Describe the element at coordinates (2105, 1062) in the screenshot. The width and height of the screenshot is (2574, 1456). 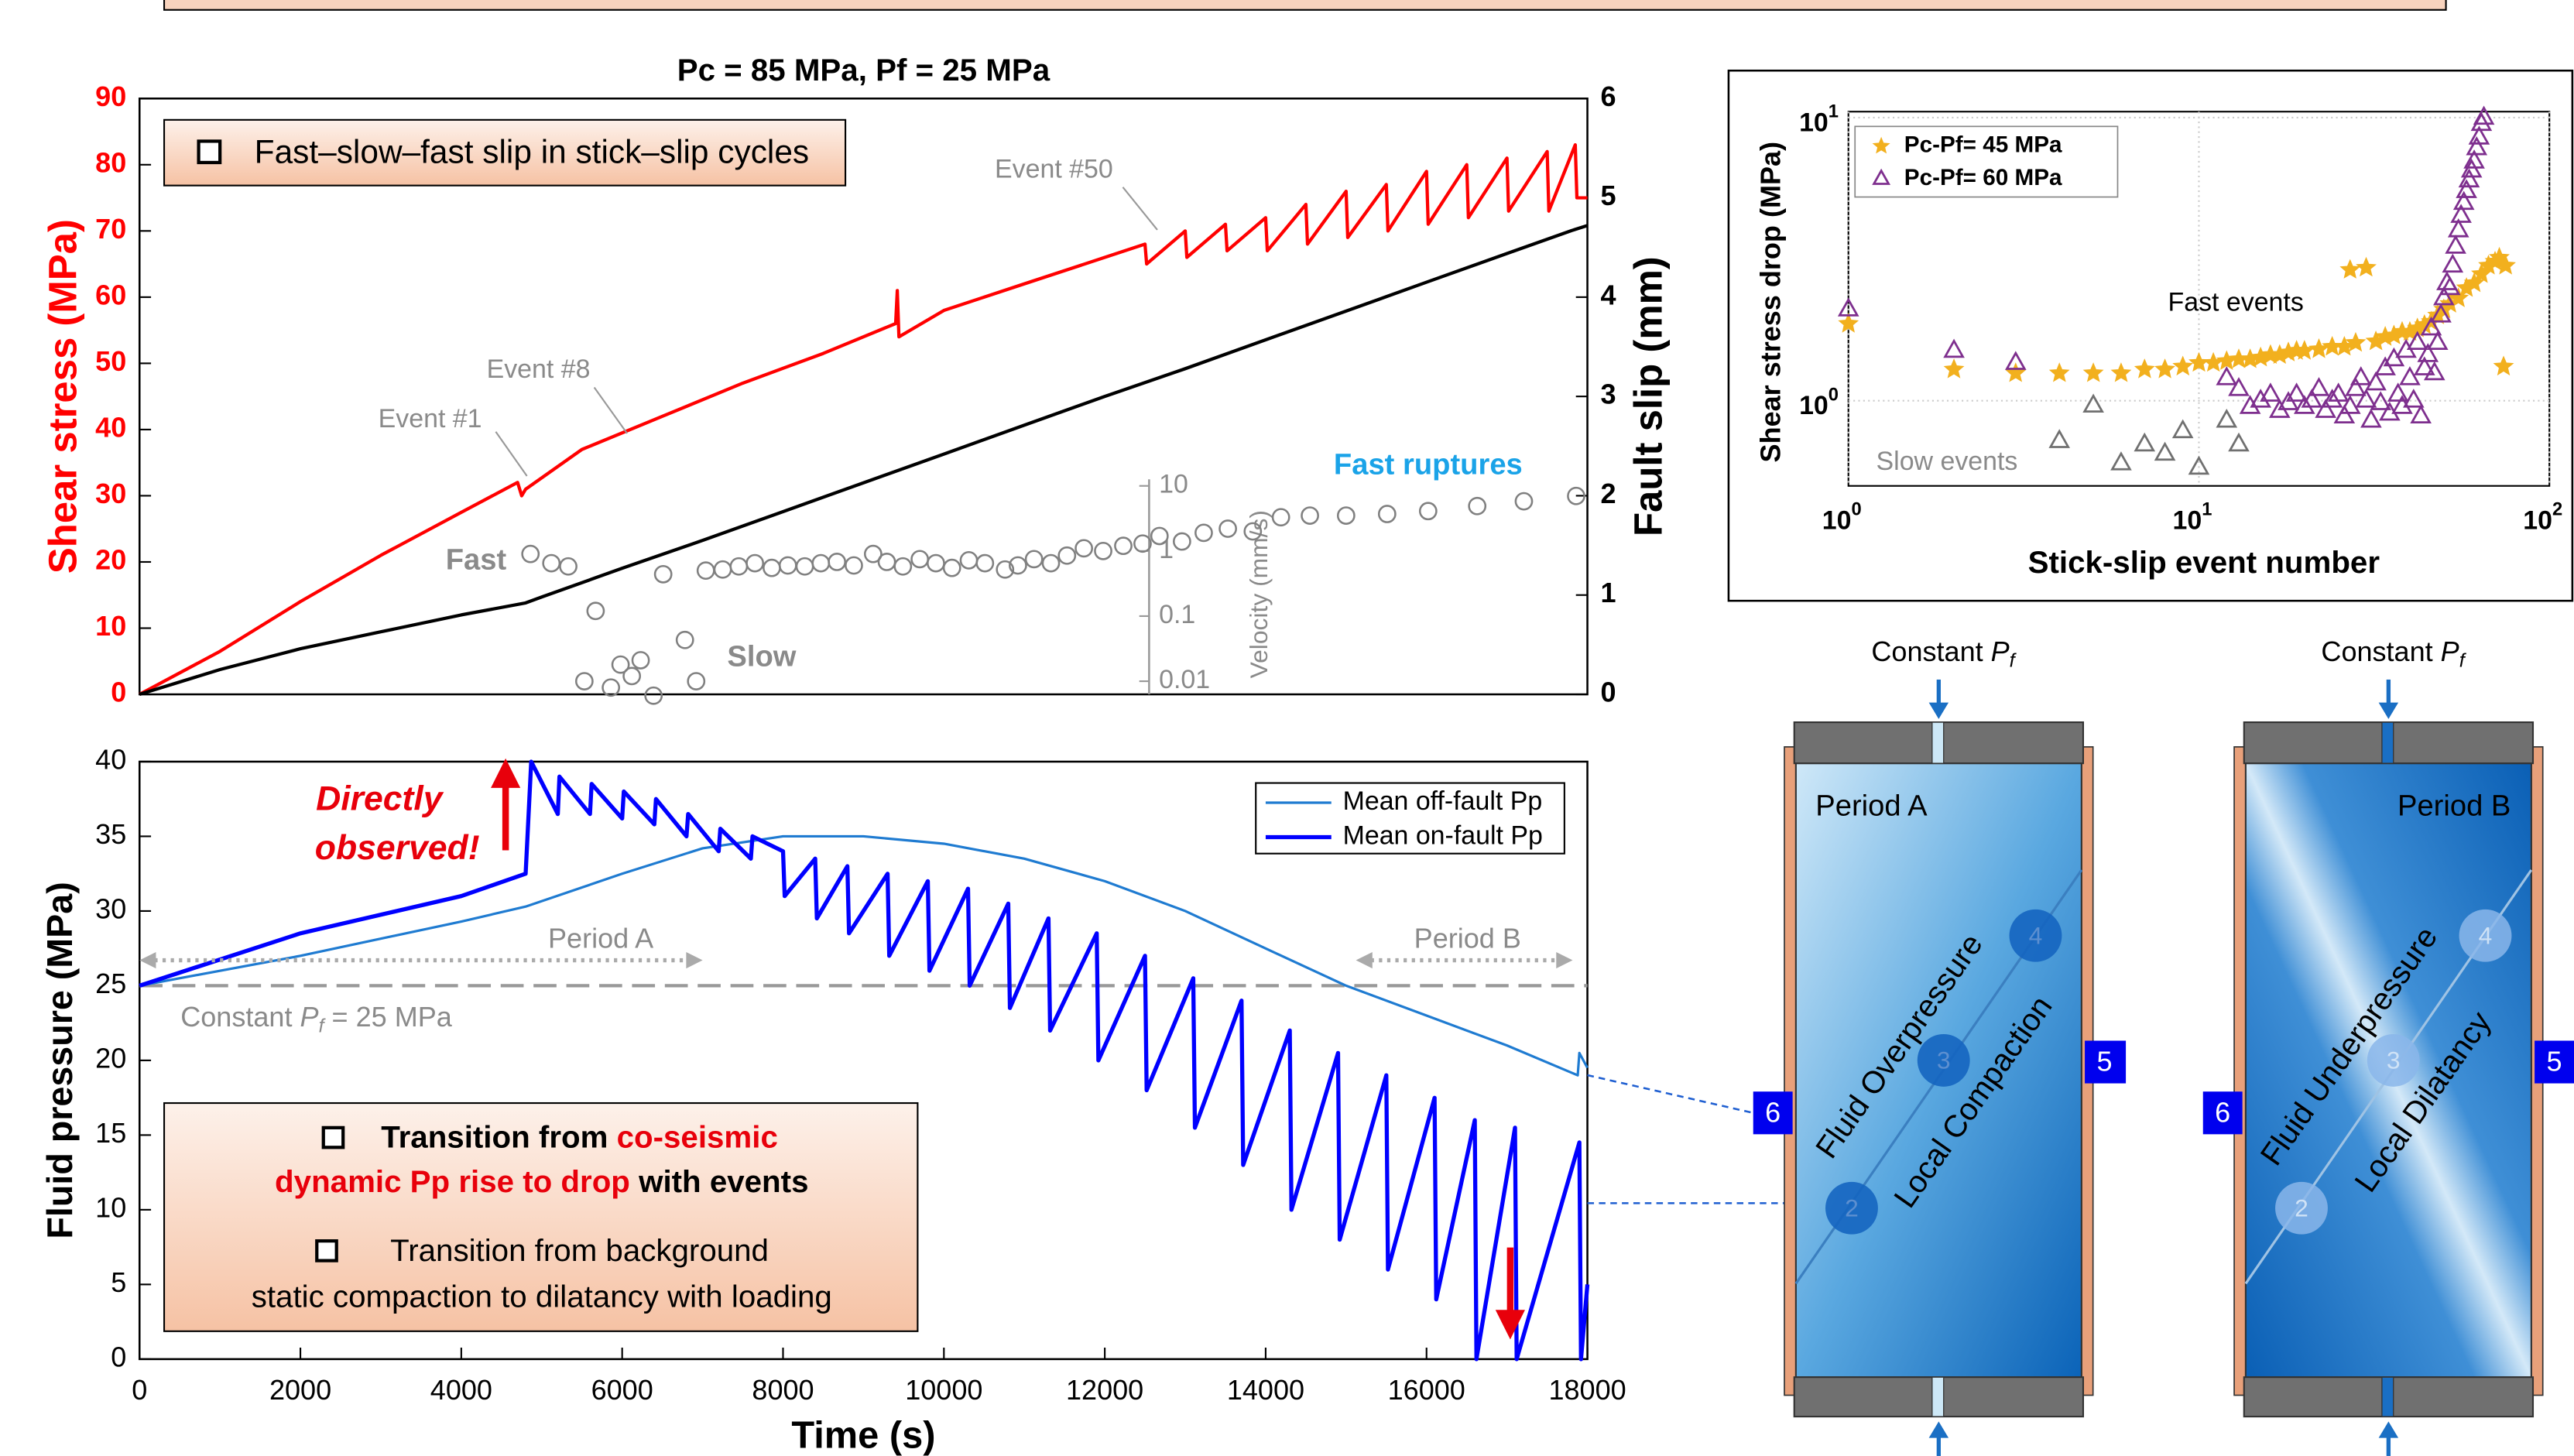
I see `port-label: 5` at that location.